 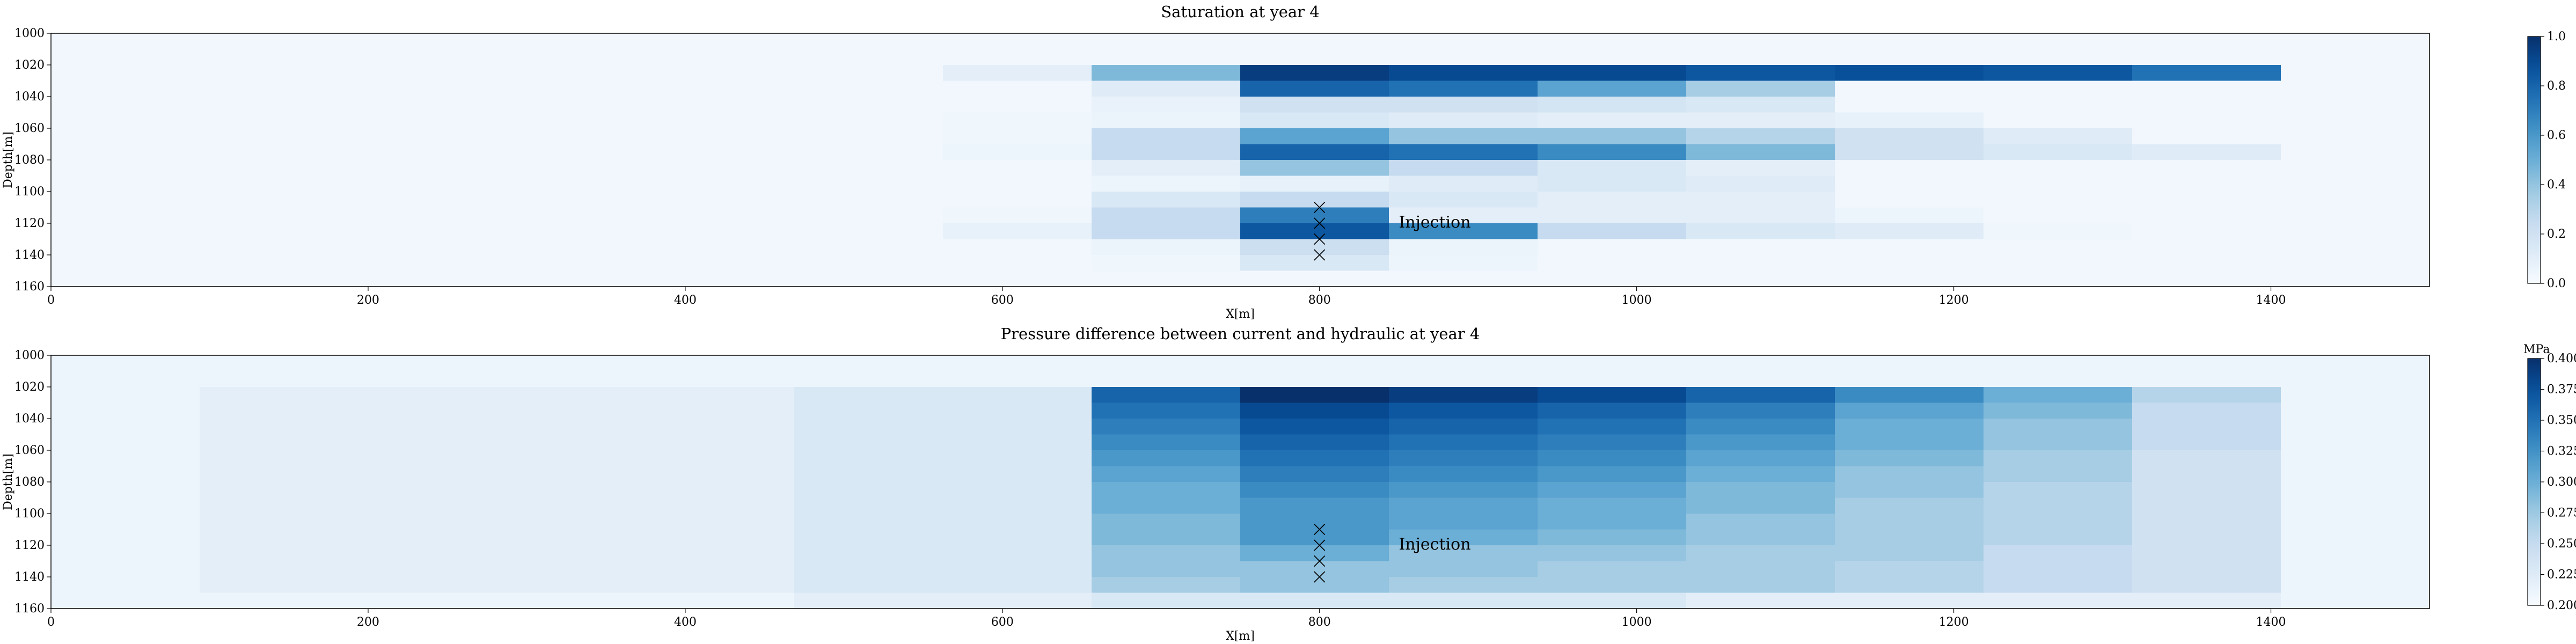 What do you see at coordinates (29, 192) in the screenshot?
I see `y-tick-label: 1100` at bounding box center [29, 192].